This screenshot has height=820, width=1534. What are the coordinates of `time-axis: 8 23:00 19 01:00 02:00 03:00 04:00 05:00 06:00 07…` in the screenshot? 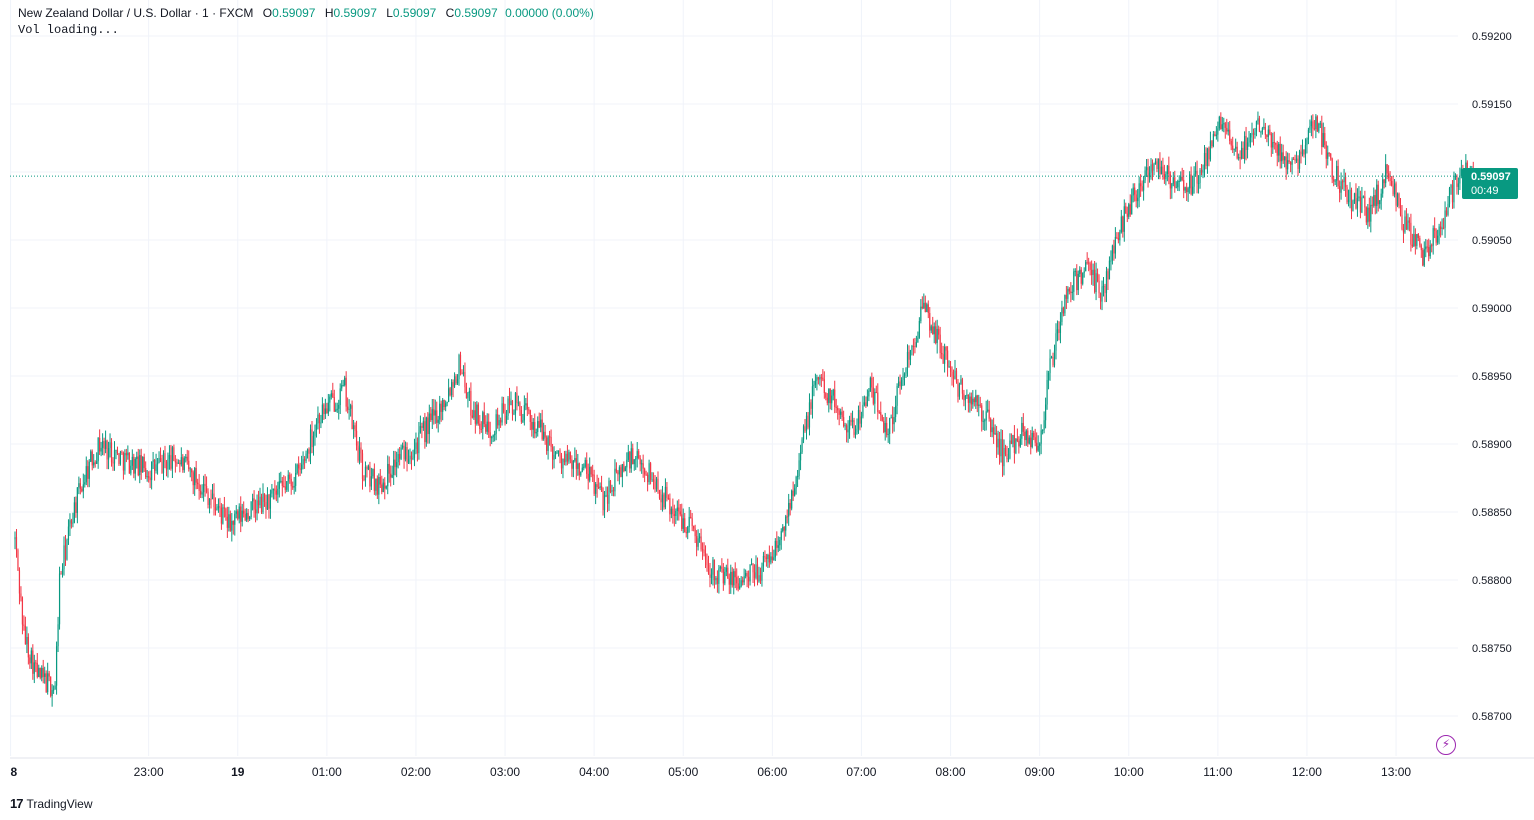 It's located at (772, 768).